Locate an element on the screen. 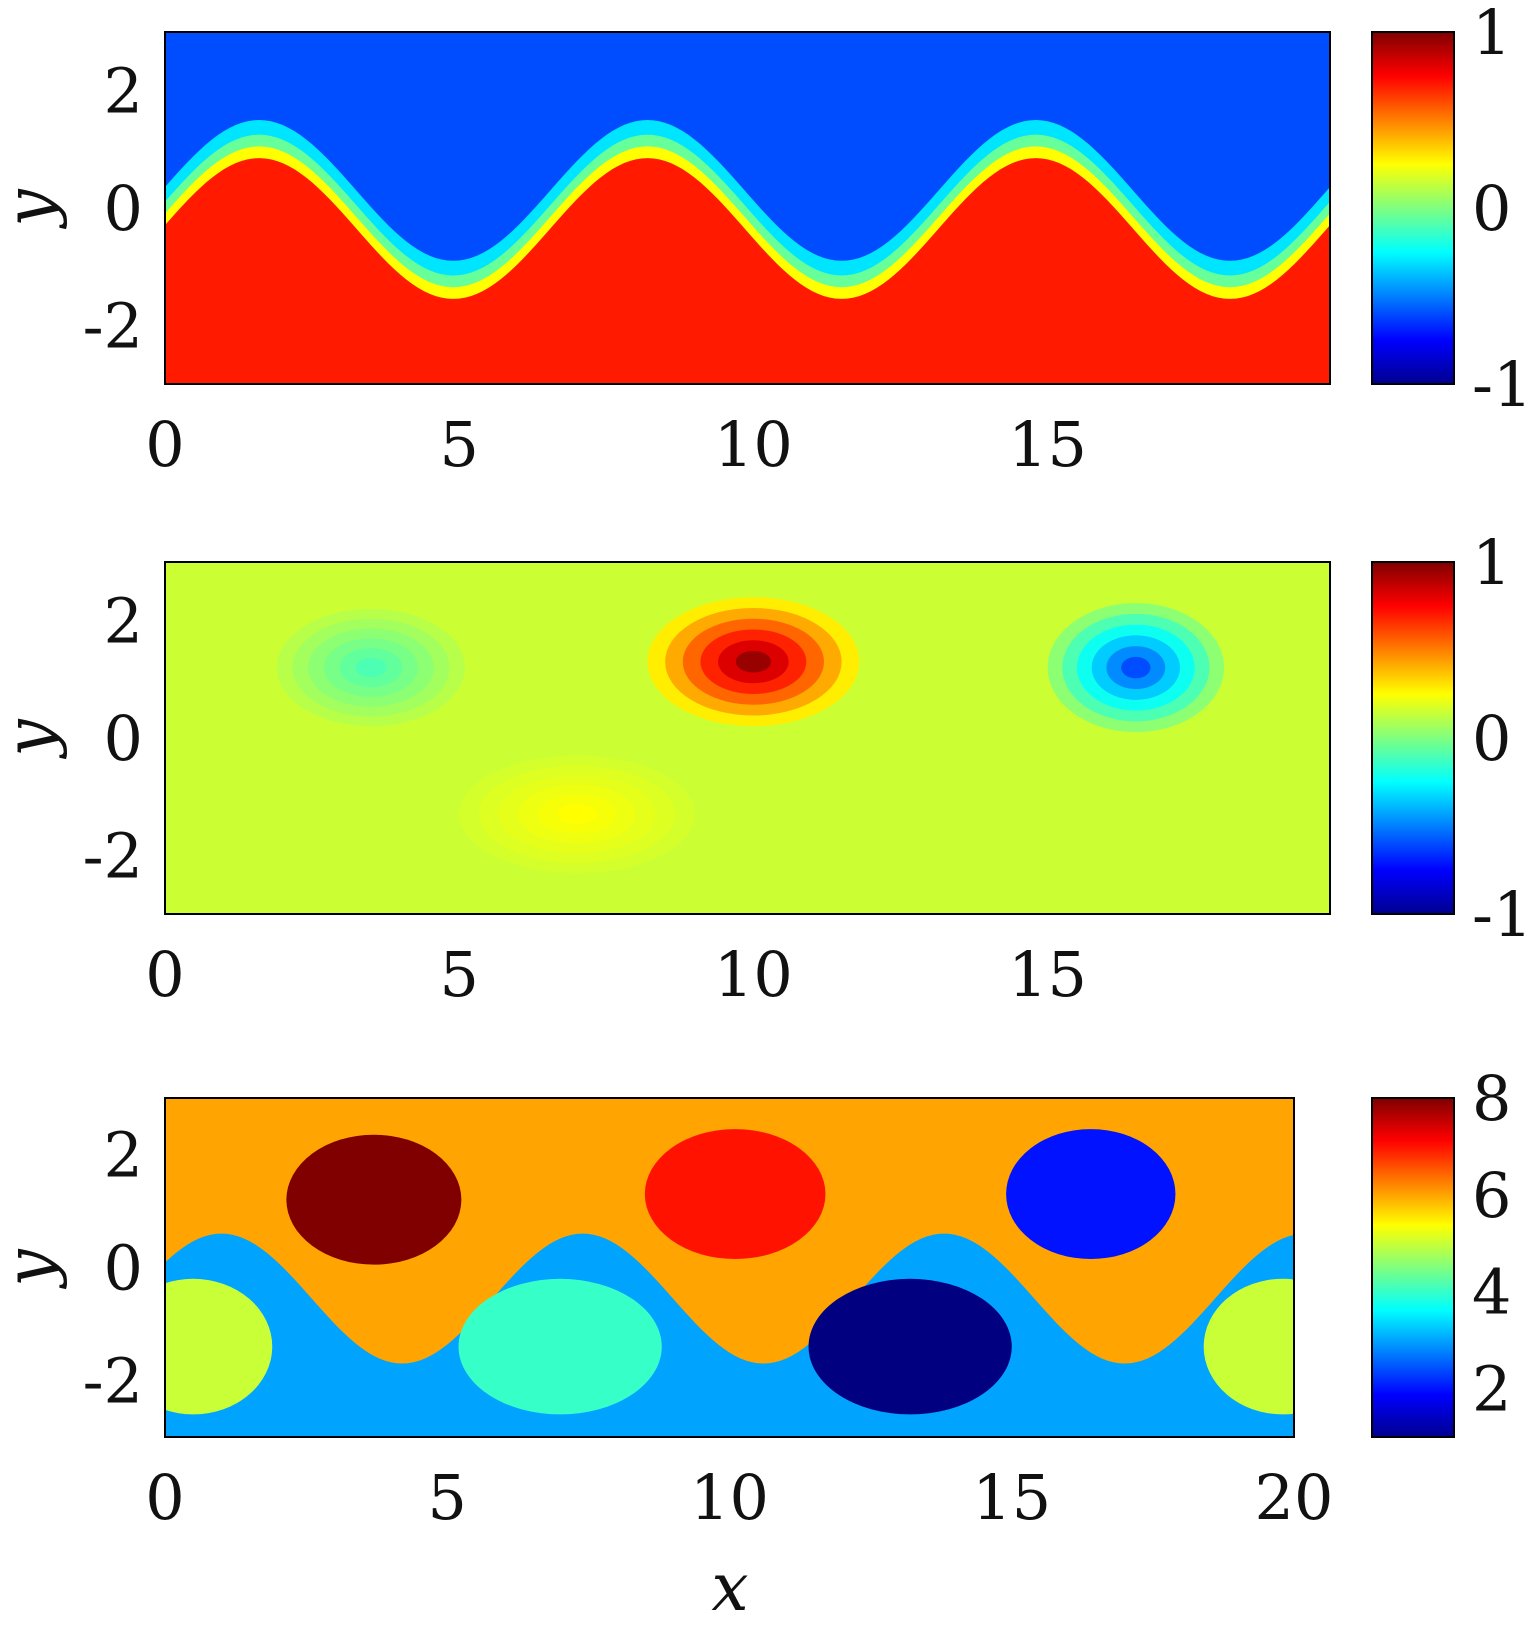  panel-3-x-tick-label: 15 is located at coordinates (1011, 1497).